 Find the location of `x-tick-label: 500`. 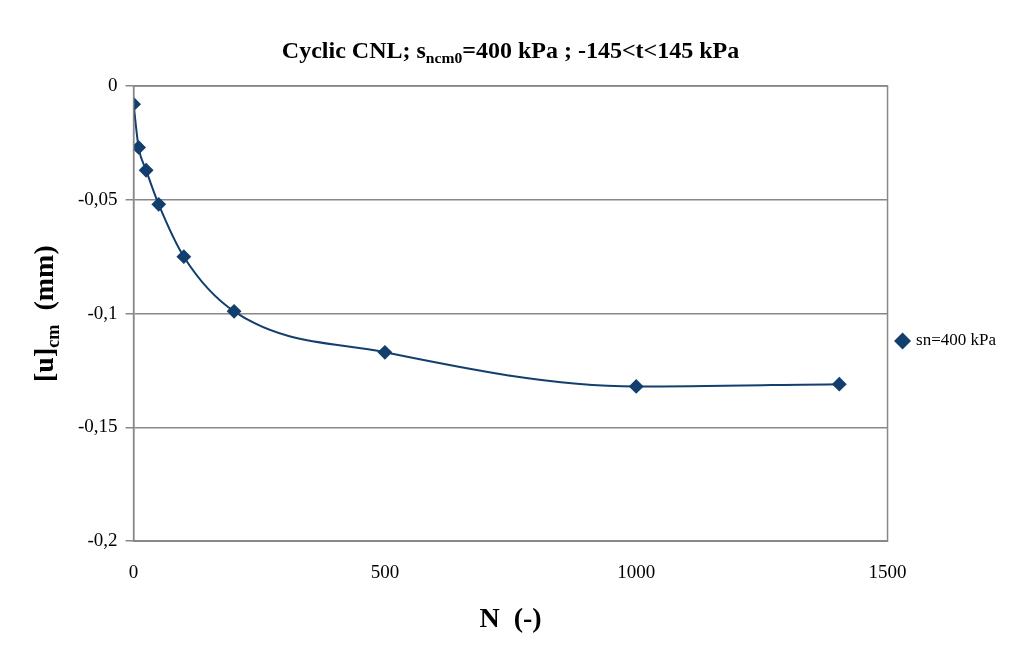

x-tick-label: 500 is located at coordinates (385, 571).